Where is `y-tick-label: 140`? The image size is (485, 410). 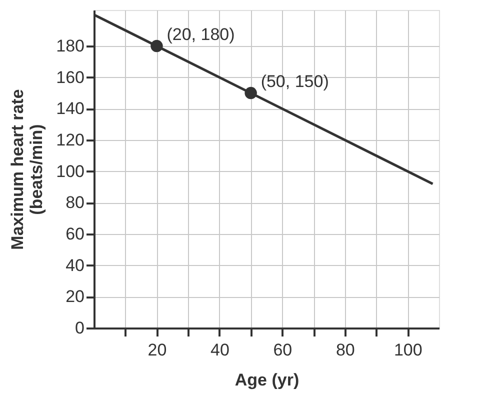
y-tick-label: 140 is located at coordinates (70, 108).